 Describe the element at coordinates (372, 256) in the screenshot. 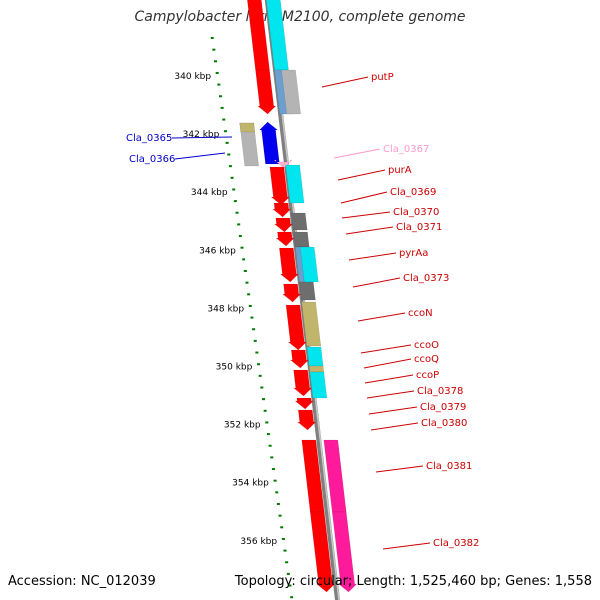

I see `connector-pyraa` at that location.